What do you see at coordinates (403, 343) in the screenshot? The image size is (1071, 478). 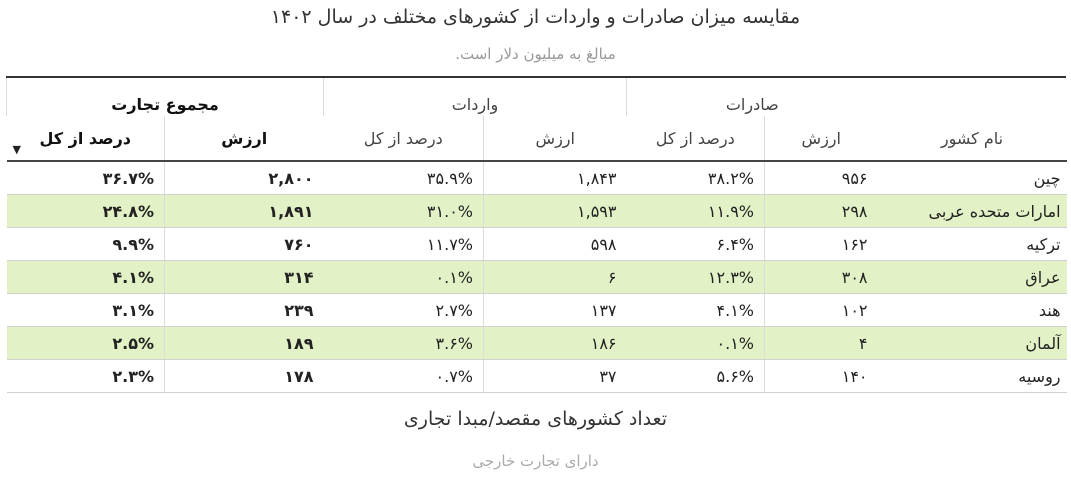 I see `cell-imports-percent: ۳.۶%` at bounding box center [403, 343].